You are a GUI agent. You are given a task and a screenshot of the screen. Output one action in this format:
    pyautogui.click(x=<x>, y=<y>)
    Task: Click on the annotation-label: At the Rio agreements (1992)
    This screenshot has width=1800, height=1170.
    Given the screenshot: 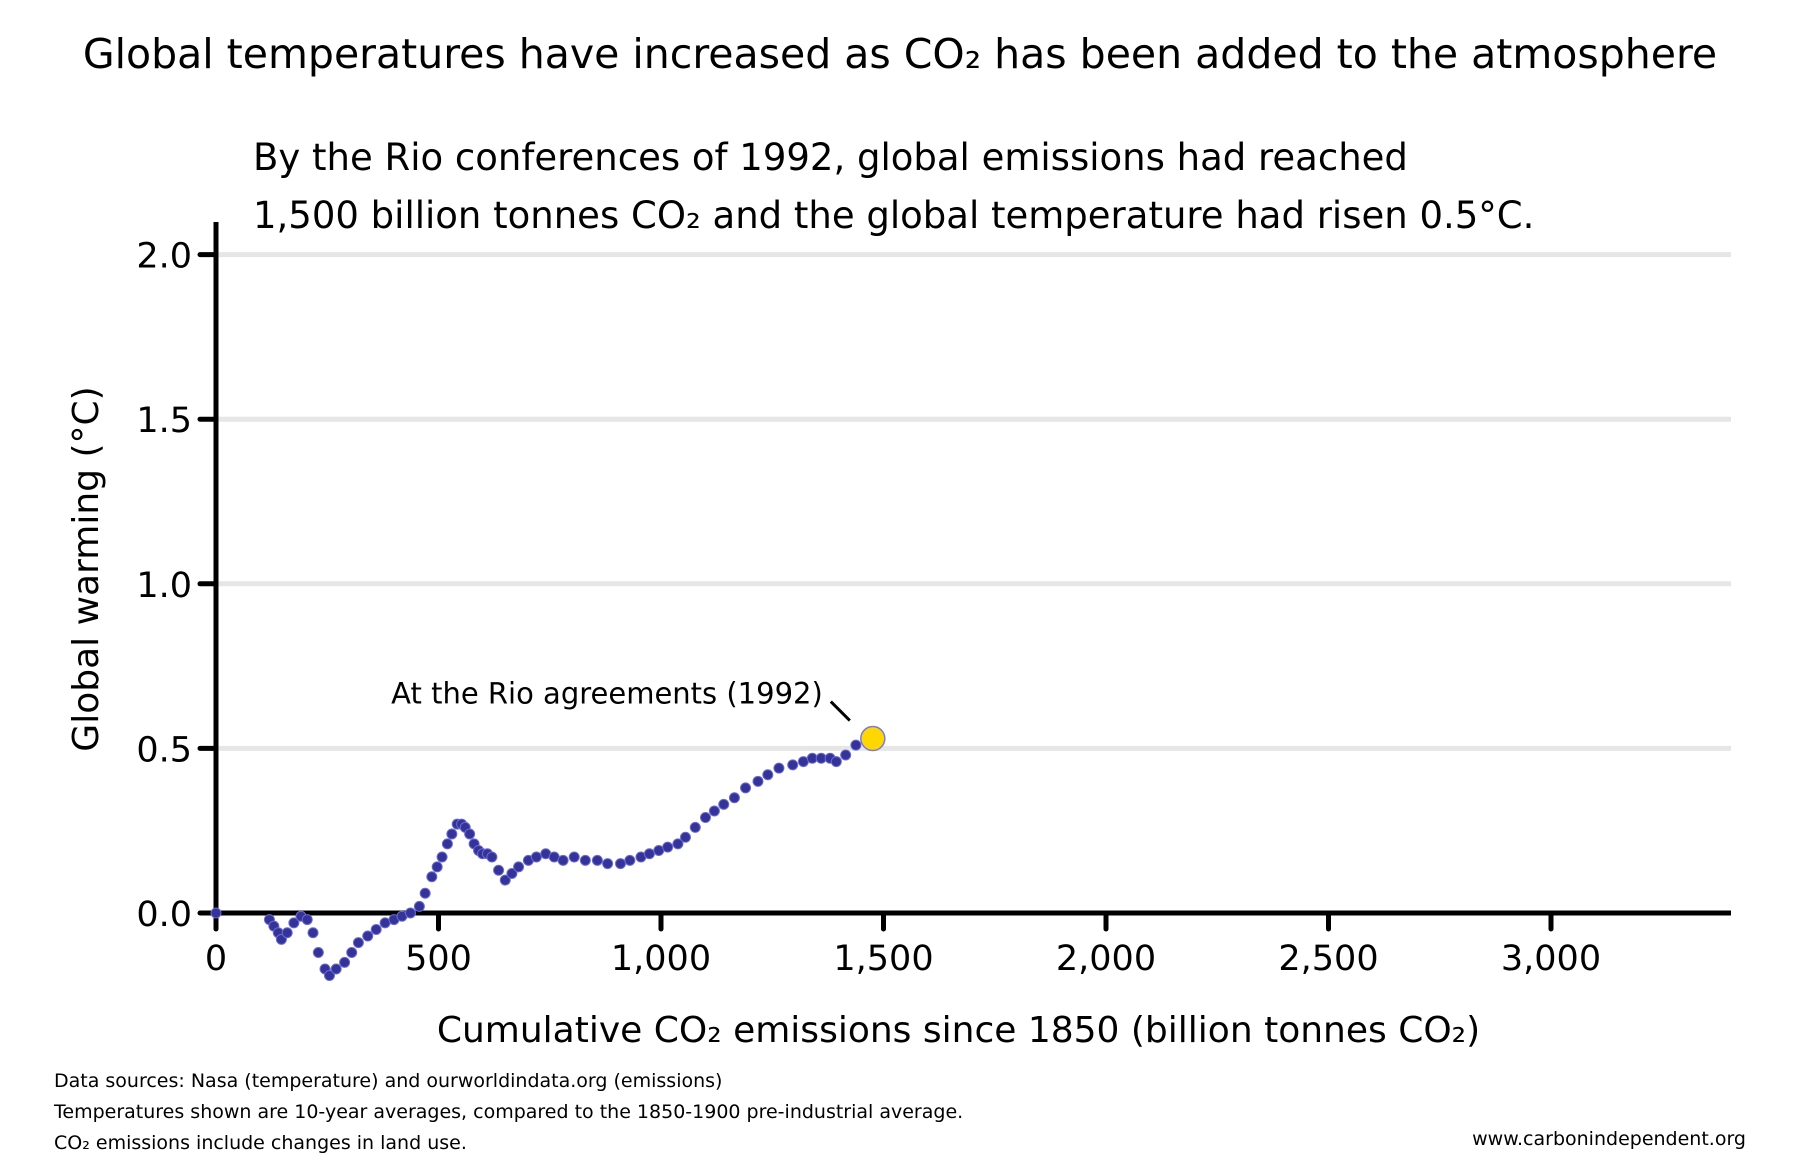 What is the action you would take?
    pyautogui.click(x=607, y=694)
    